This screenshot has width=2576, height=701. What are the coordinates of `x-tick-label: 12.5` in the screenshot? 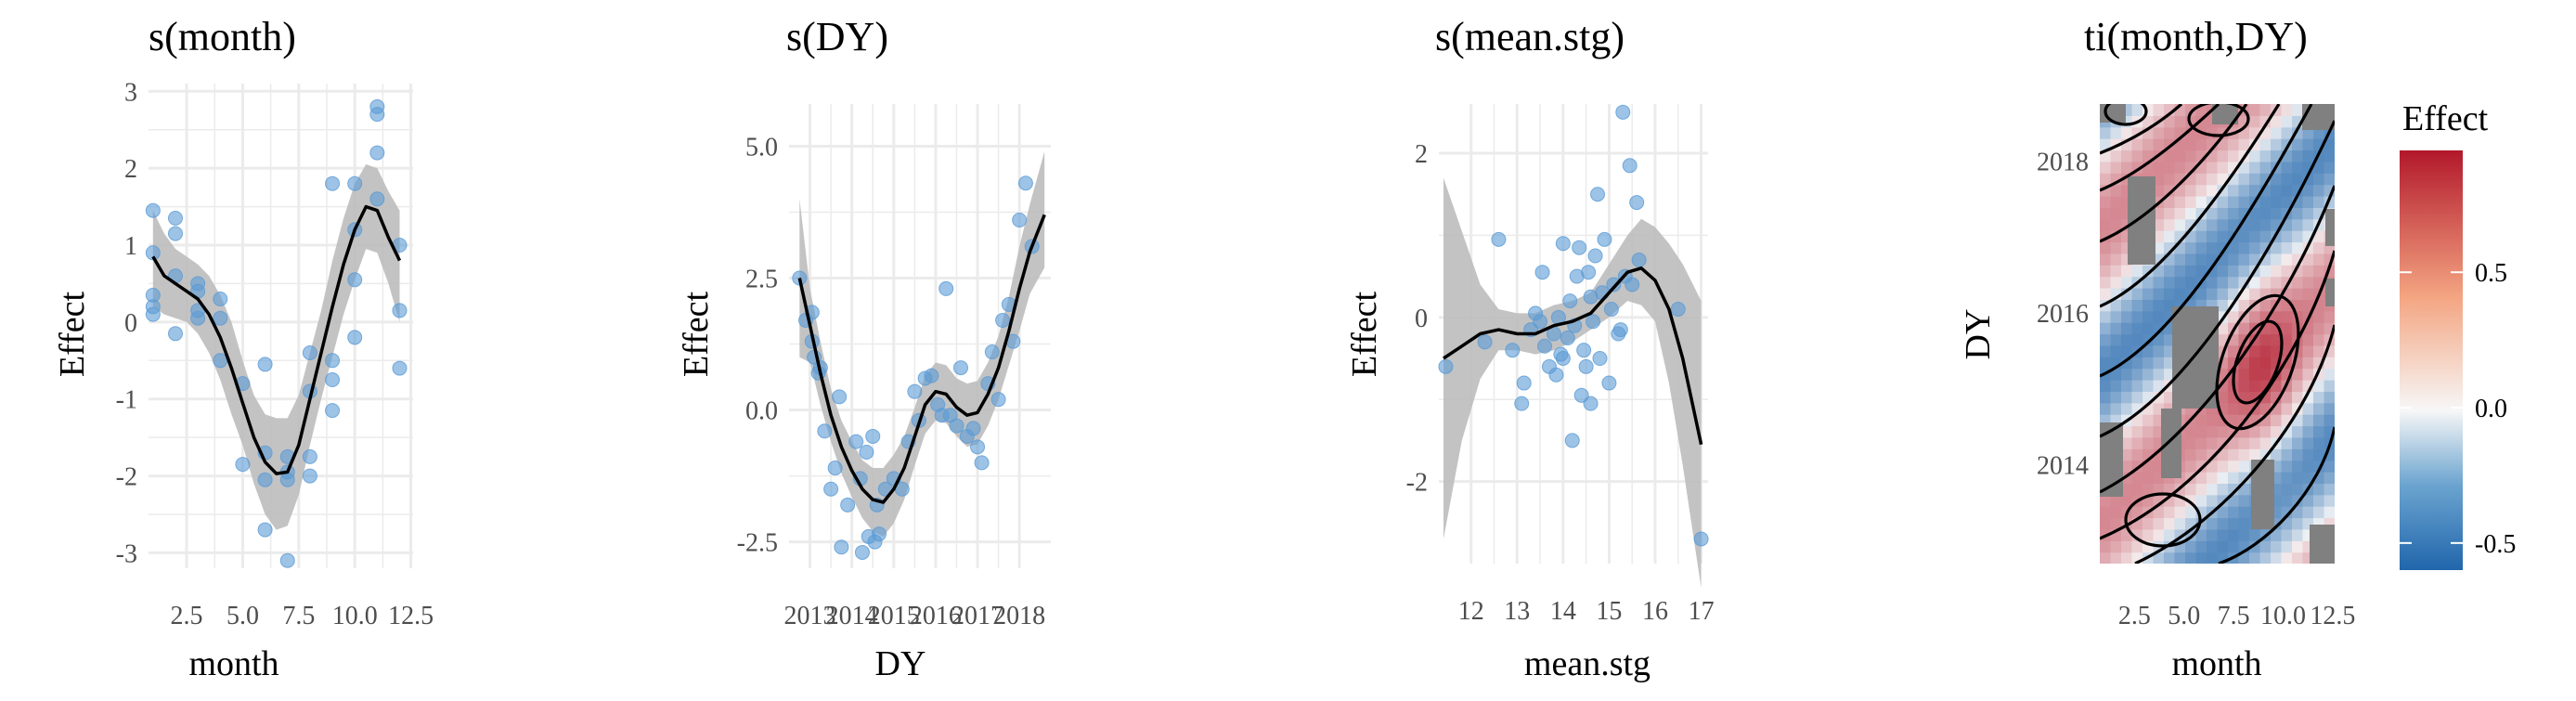 It's located at (2332, 616).